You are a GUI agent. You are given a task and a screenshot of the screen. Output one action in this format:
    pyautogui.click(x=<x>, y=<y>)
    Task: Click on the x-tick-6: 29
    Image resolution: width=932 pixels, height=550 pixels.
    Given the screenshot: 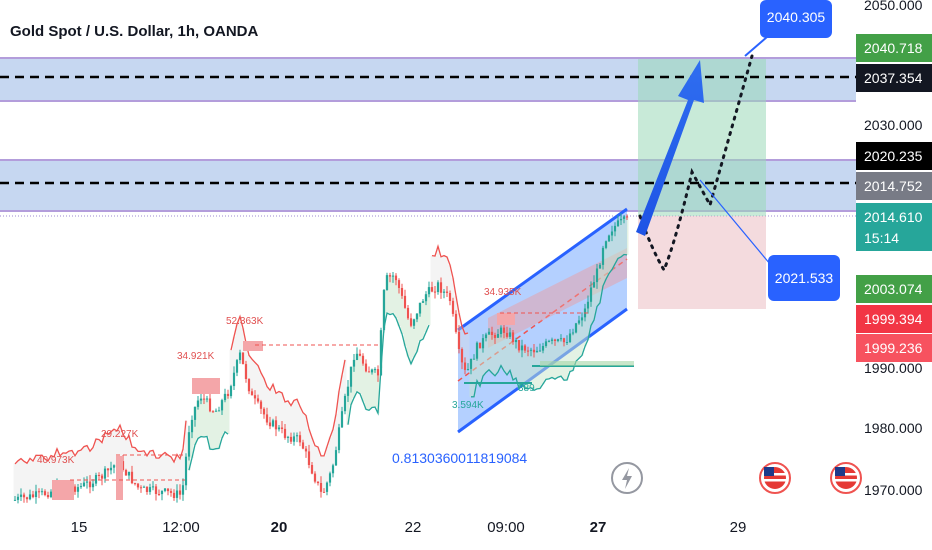 What is the action you would take?
    pyautogui.click(x=738, y=527)
    